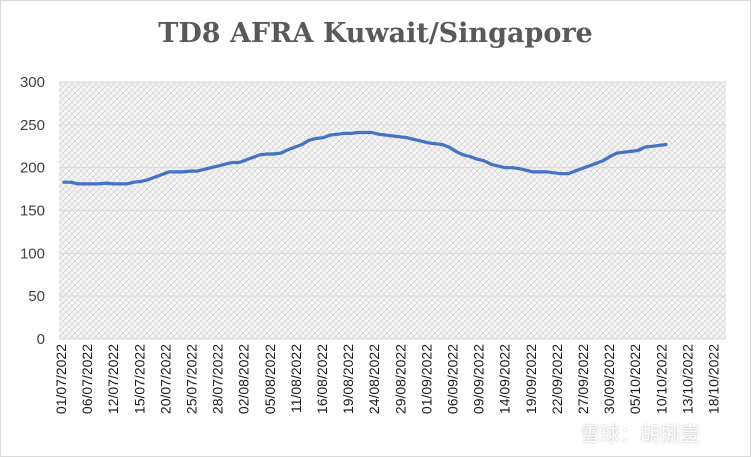 This screenshot has height=457, width=751. Describe the element at coordinates (32, 211) in the screenshot. I see `y-tick-label: 150` at that location.